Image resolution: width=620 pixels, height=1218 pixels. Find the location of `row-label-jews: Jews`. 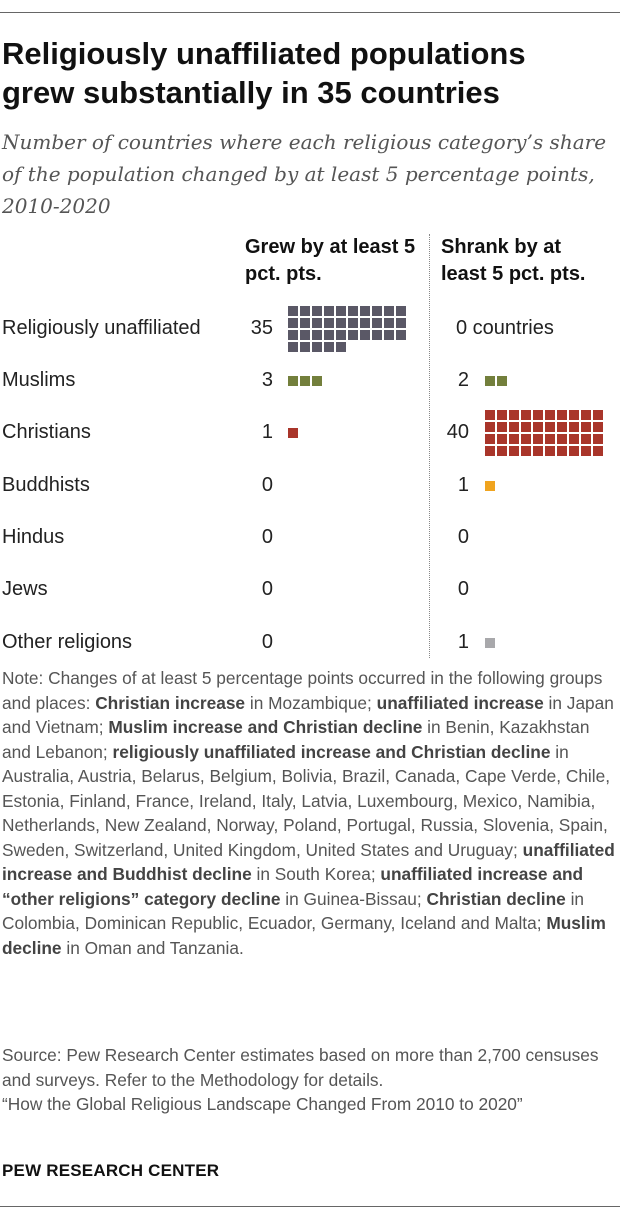

row-label-jews: Jews is located at coordinates (25, 589).